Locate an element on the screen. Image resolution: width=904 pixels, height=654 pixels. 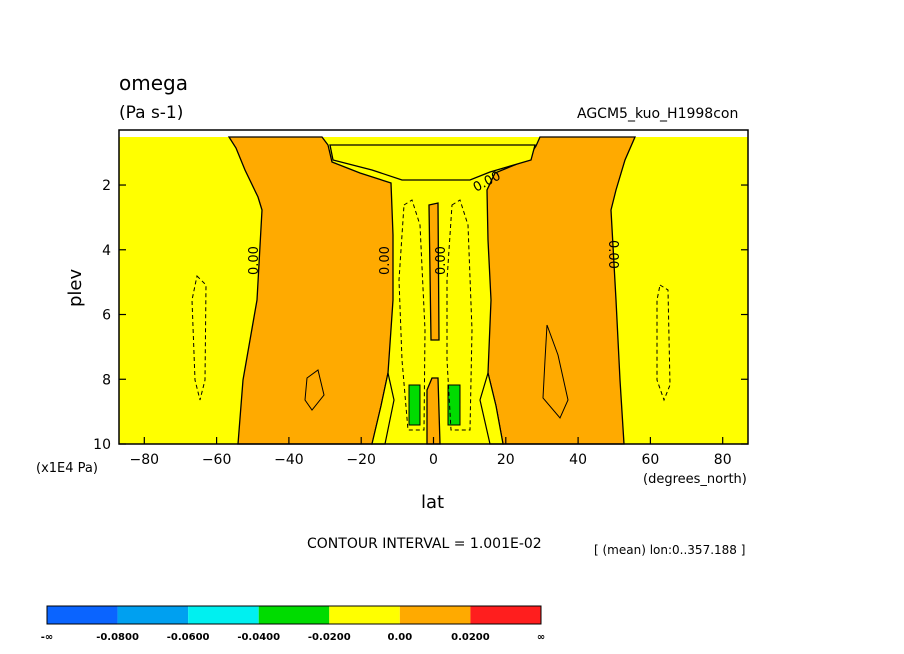
colorbar-label: -0.0800 is located at coordinates (117, 637).